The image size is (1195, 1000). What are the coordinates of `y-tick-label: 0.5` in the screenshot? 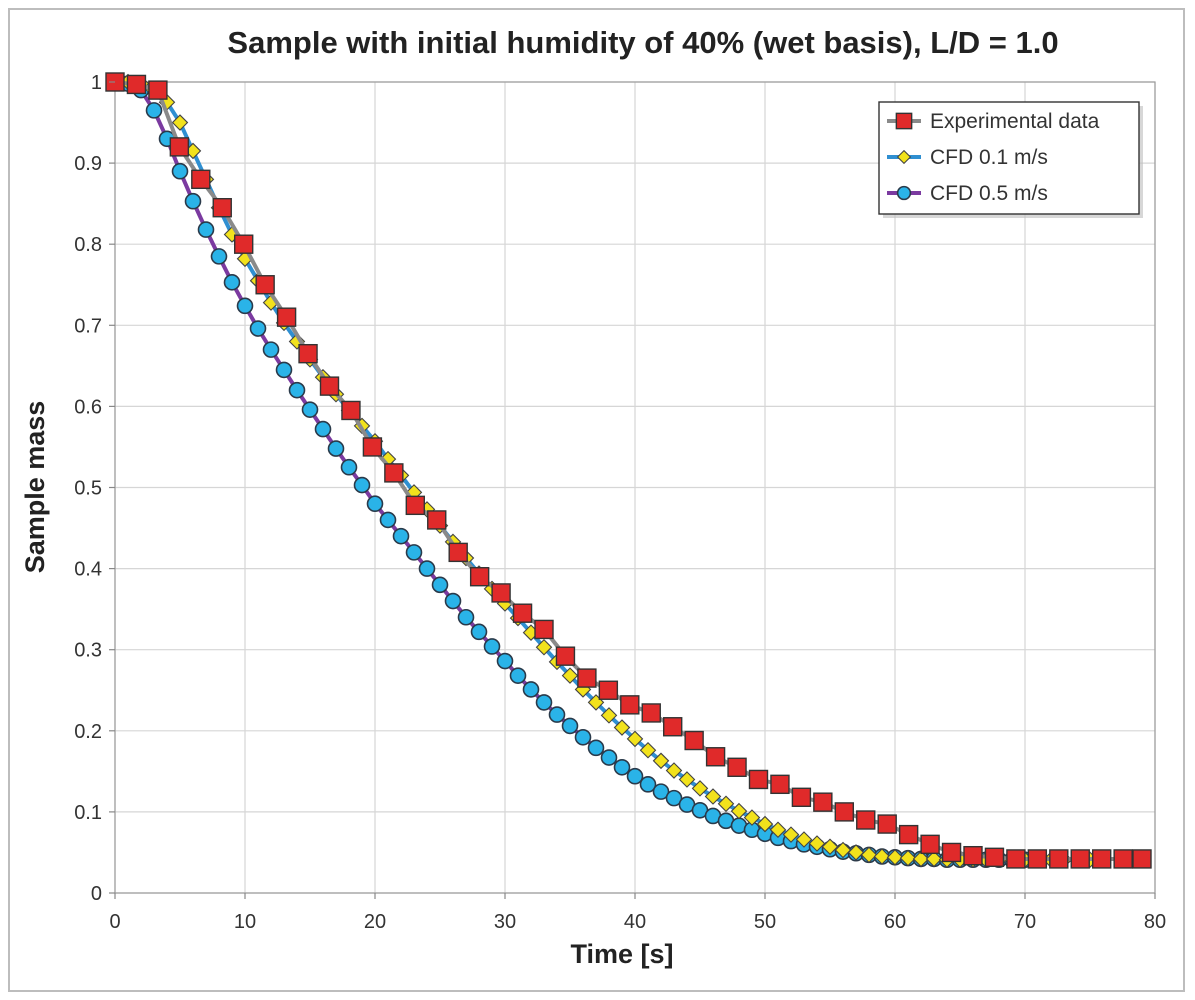 It's located at (88, 489).